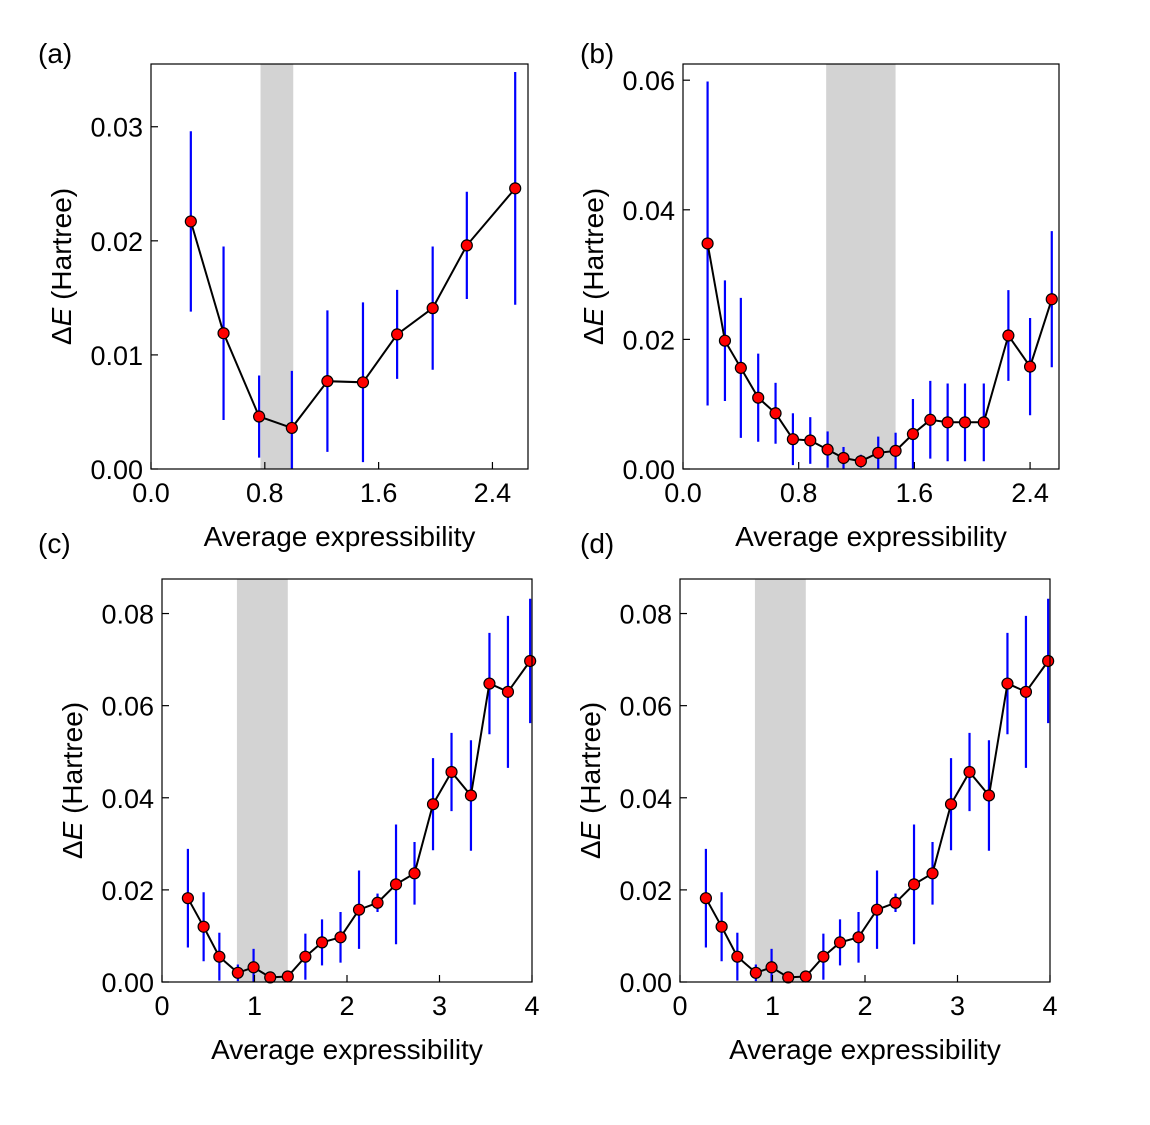  I want to click on series-line, so click(352, 308).